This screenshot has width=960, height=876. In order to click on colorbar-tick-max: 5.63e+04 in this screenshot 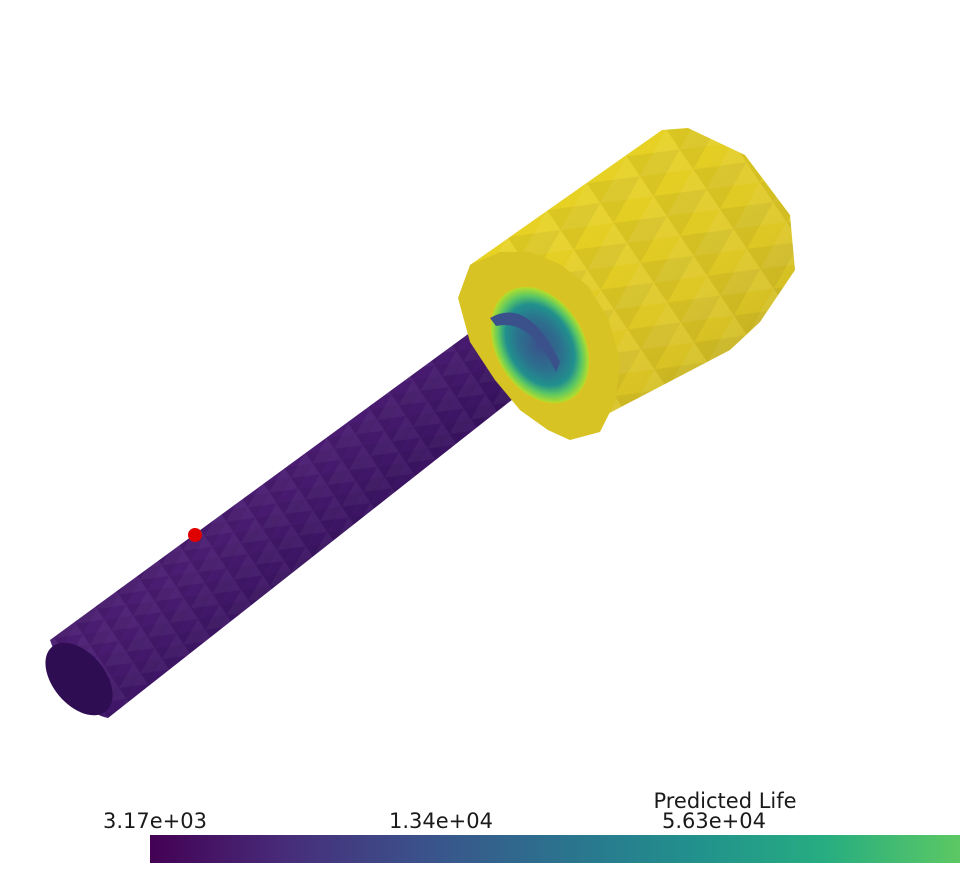, I will do `click(714, 821)`.